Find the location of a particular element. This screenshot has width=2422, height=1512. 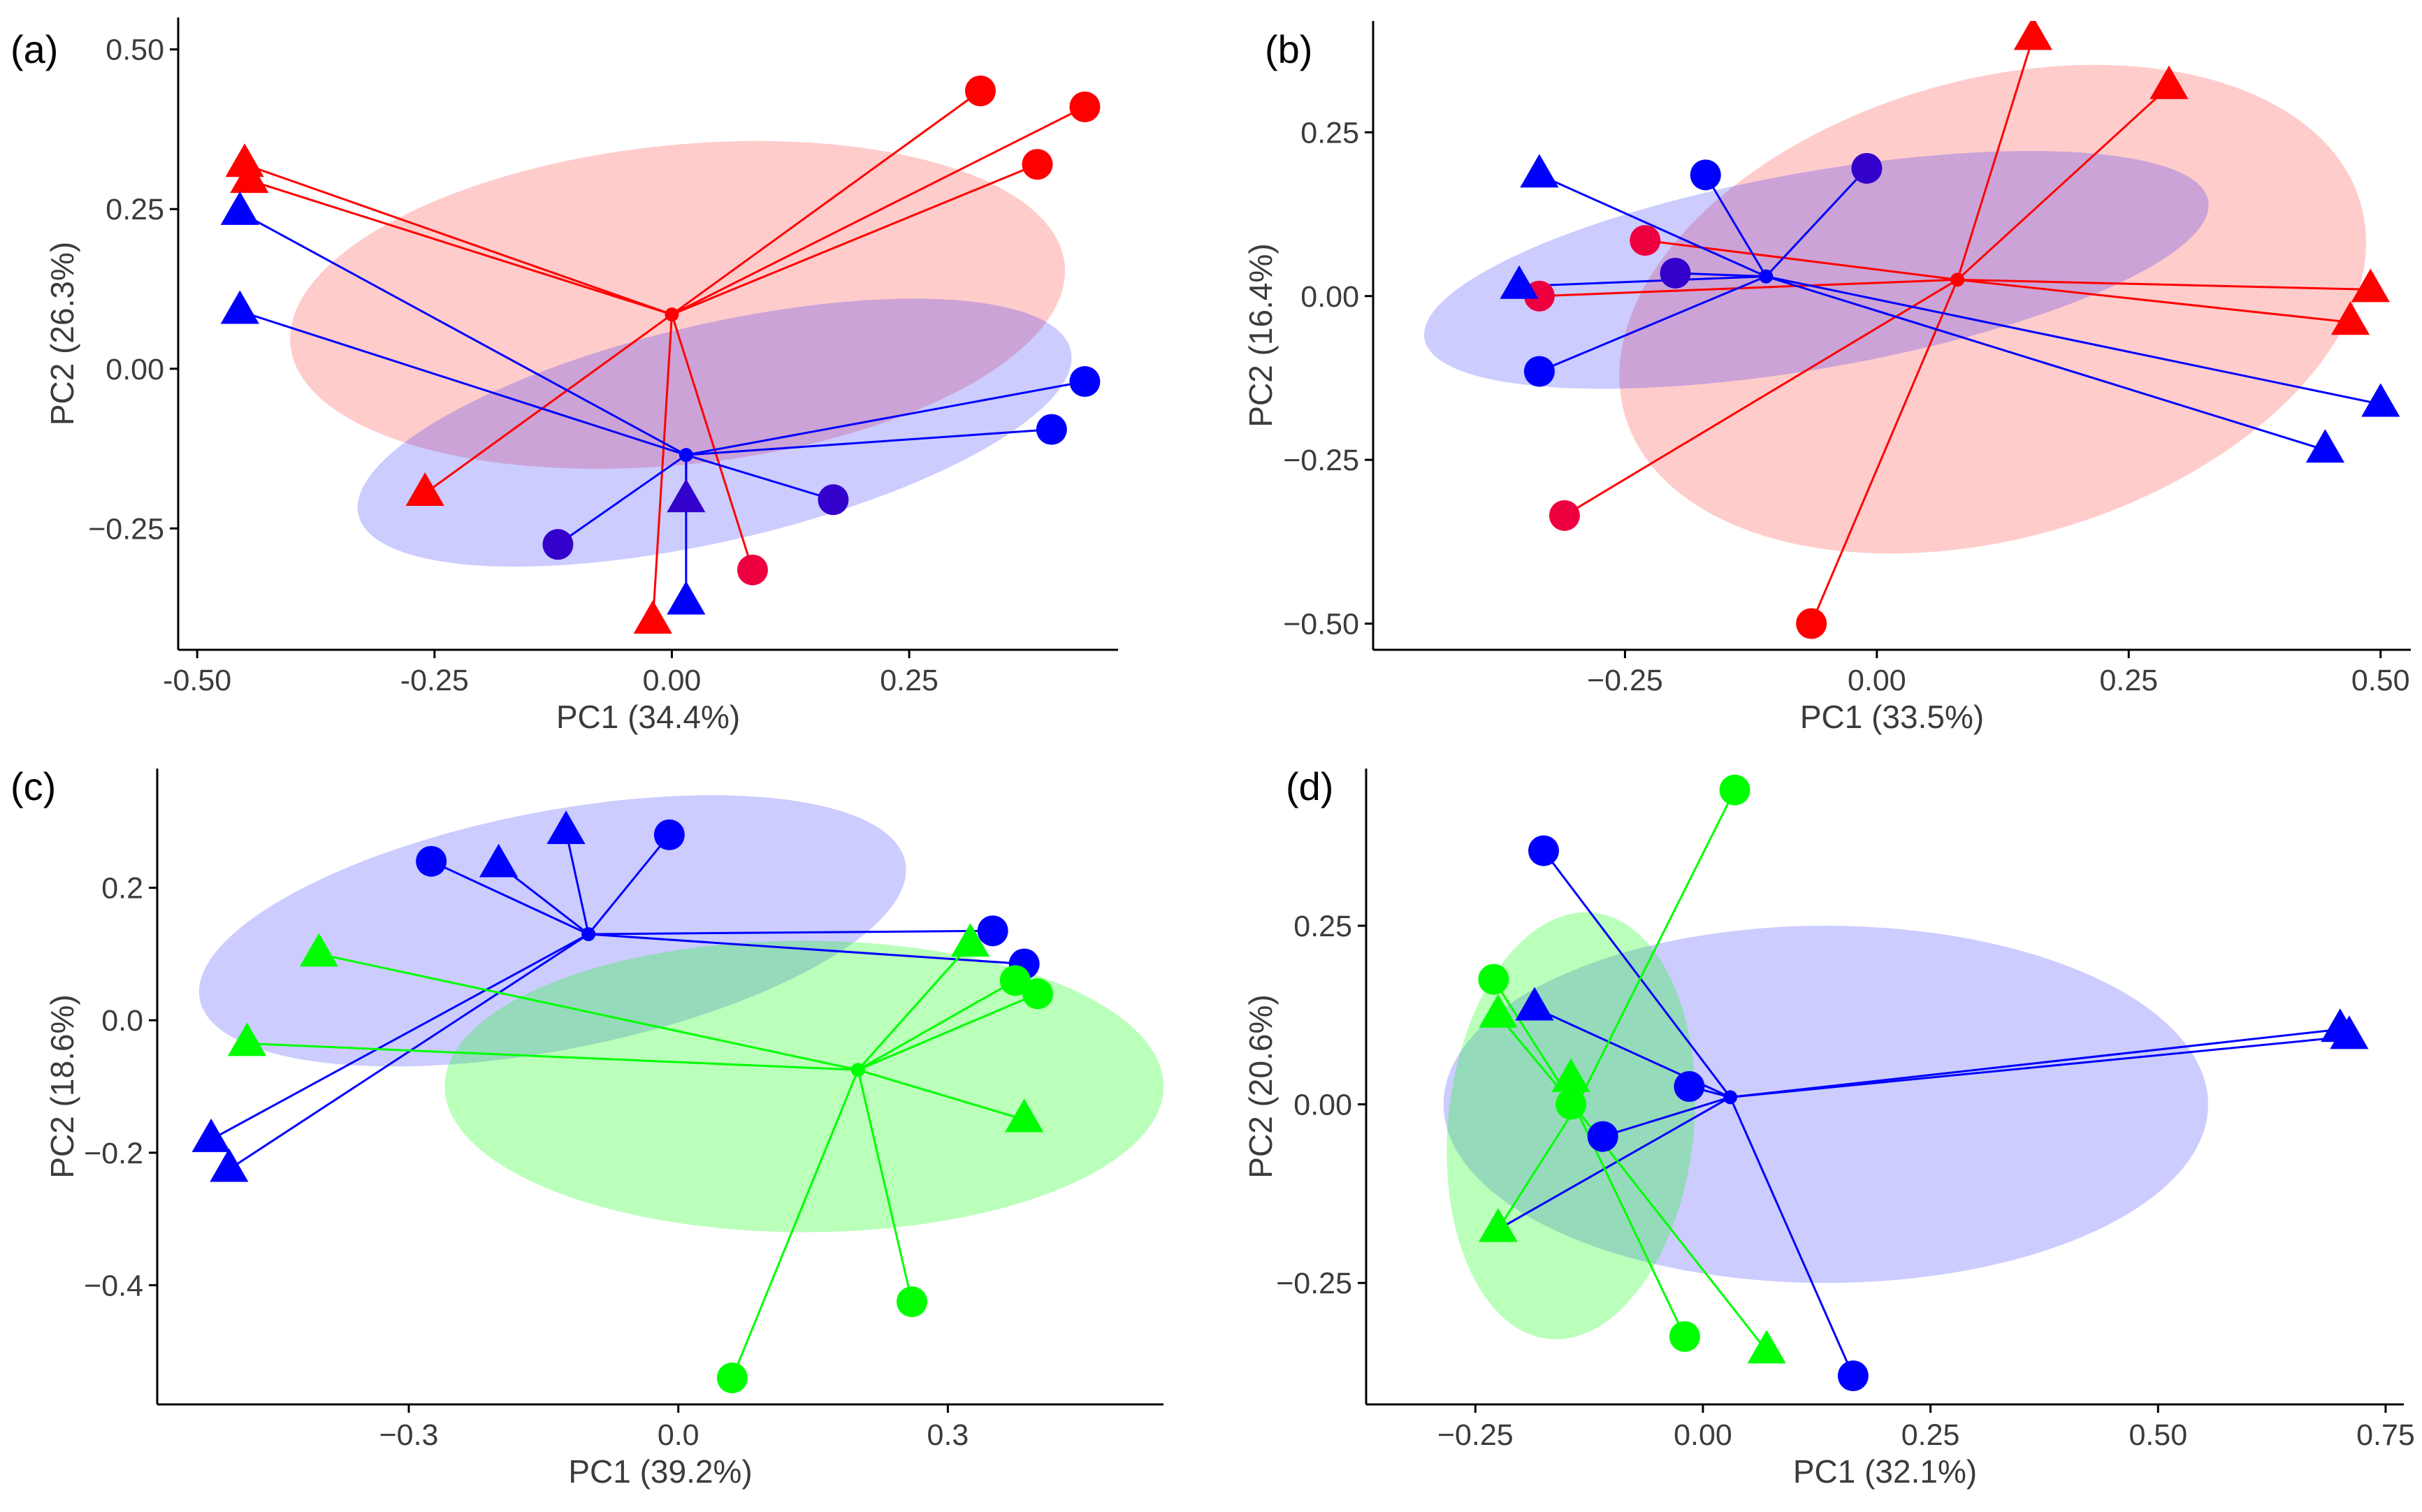

y-tick-label: −0.4 is located at coordinates (113, 1285).